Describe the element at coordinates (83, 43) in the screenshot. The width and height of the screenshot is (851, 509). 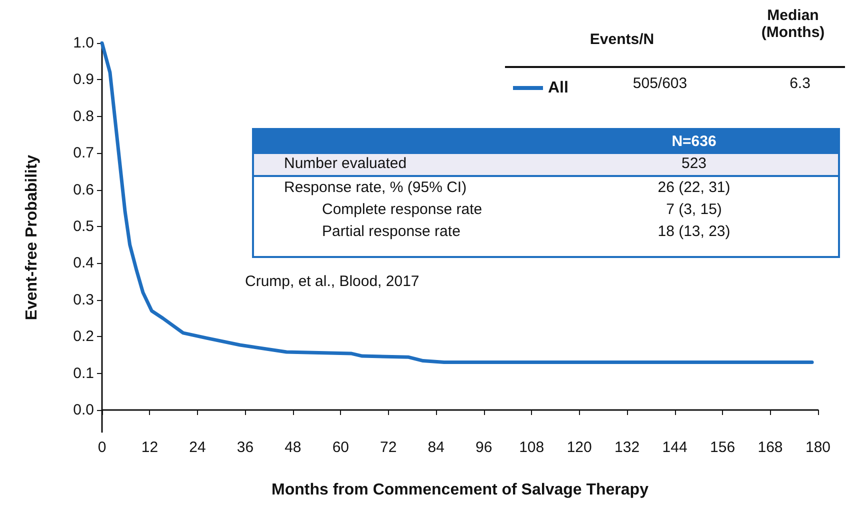
I see `y-tick-label: 1.0` at that location.